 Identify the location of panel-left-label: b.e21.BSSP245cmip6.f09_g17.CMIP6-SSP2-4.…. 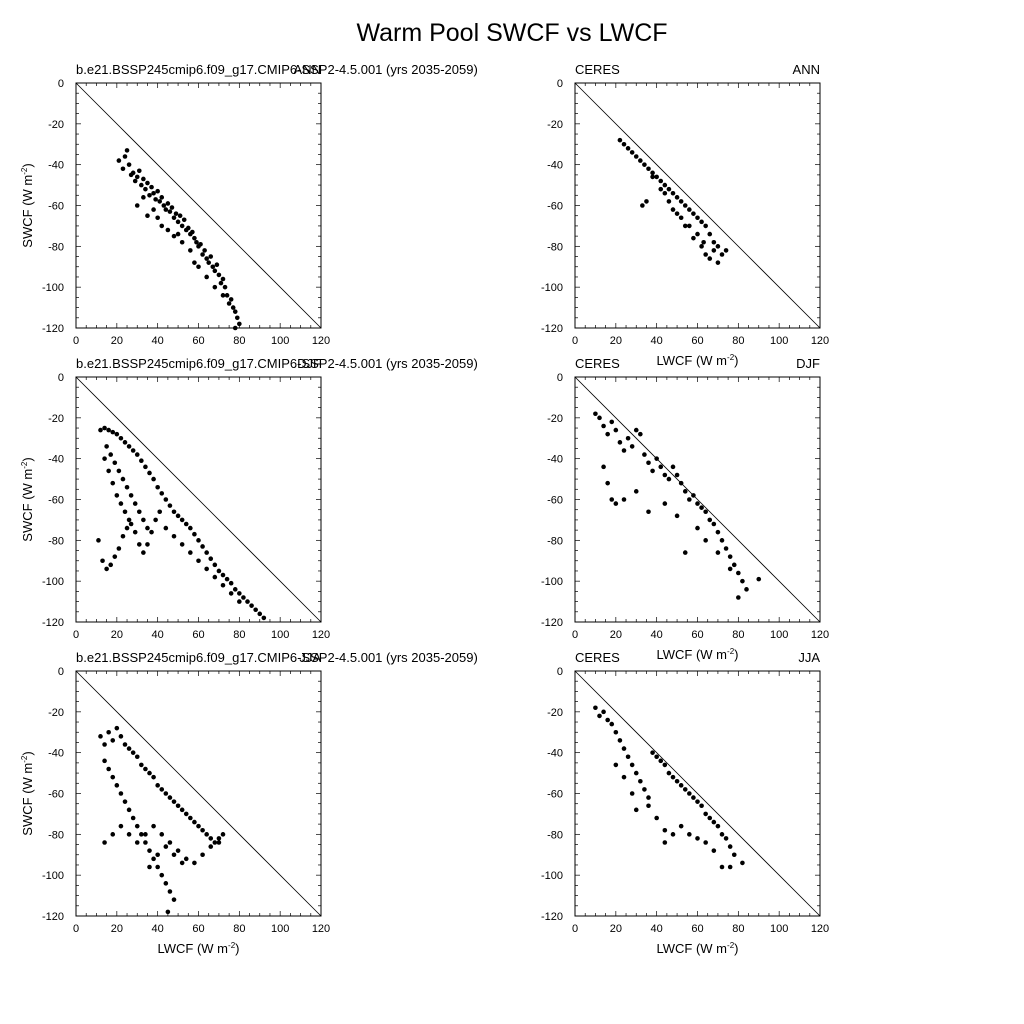
(277, 69).